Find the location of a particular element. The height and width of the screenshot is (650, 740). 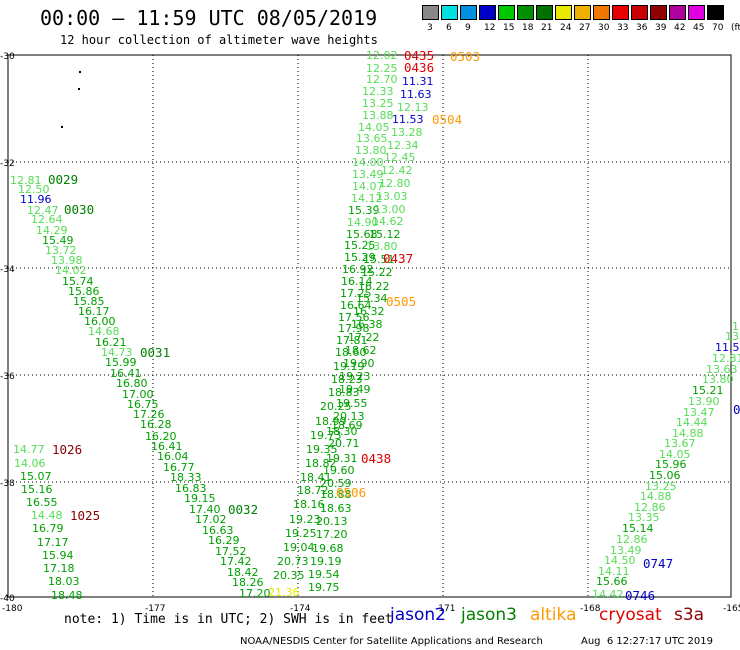

wave-height-value: 14.90 is located at coordinates (363, 222).